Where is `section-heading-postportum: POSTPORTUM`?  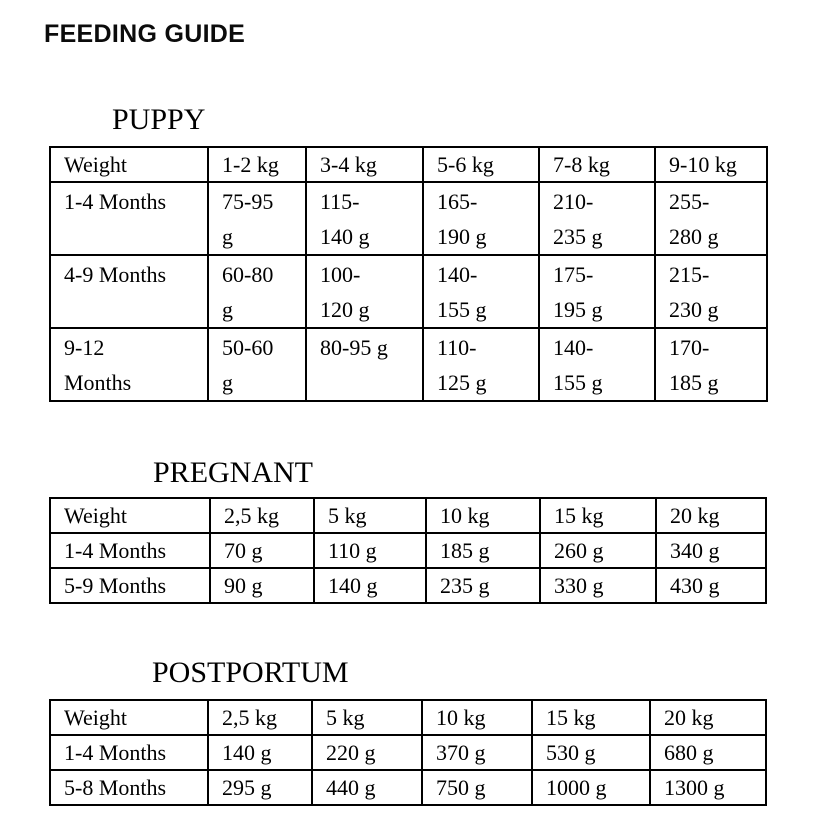 section-heading-postportum: POSTPORTUM is located at coordinates (250, 672).